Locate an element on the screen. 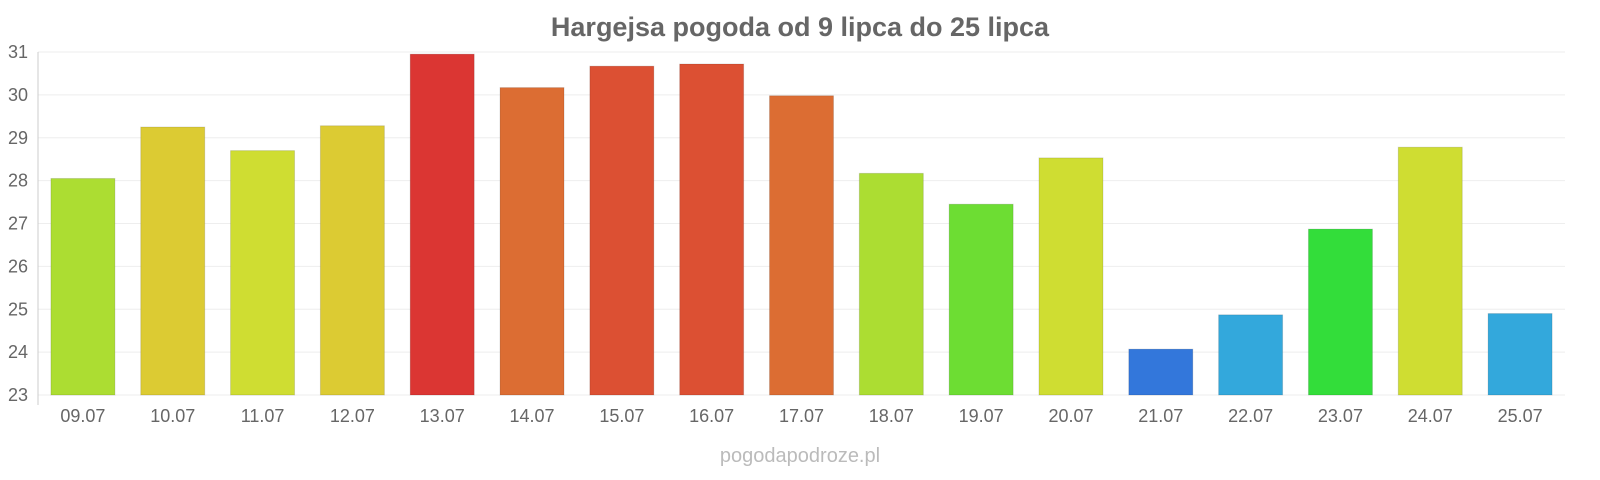 This screenshot has width=1600, height=480. x-tick-label: 16.07 is located at coordinates (711, 416).